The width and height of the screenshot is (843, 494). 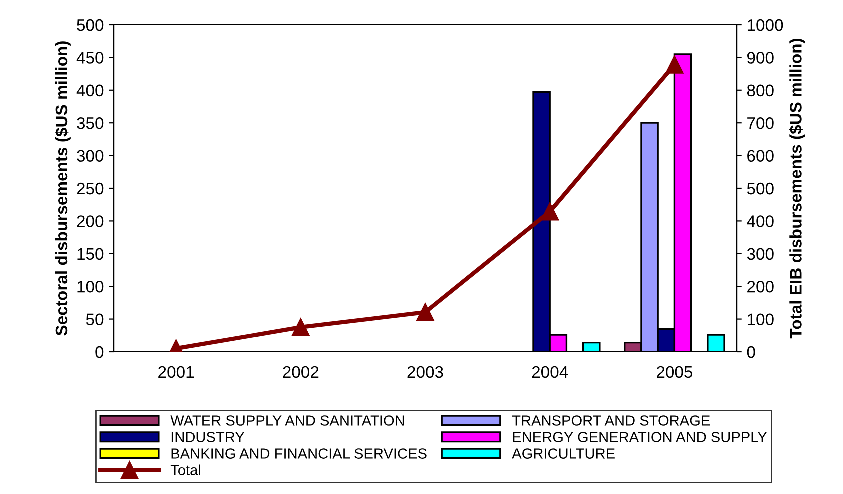 I want to click on x-tick-label: 2004, so click(x=550, y=372).